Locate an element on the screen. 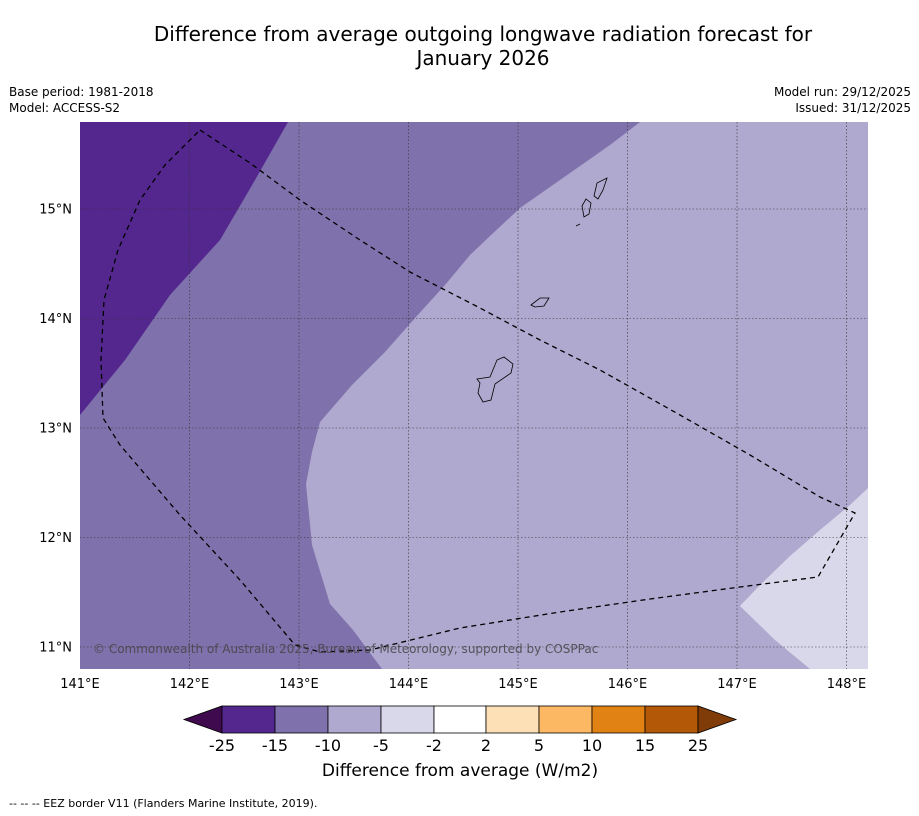 This screenshot has width=919, height=816. issued-text: Issued: 31/12/2025 is located at coordinates (853, 108).